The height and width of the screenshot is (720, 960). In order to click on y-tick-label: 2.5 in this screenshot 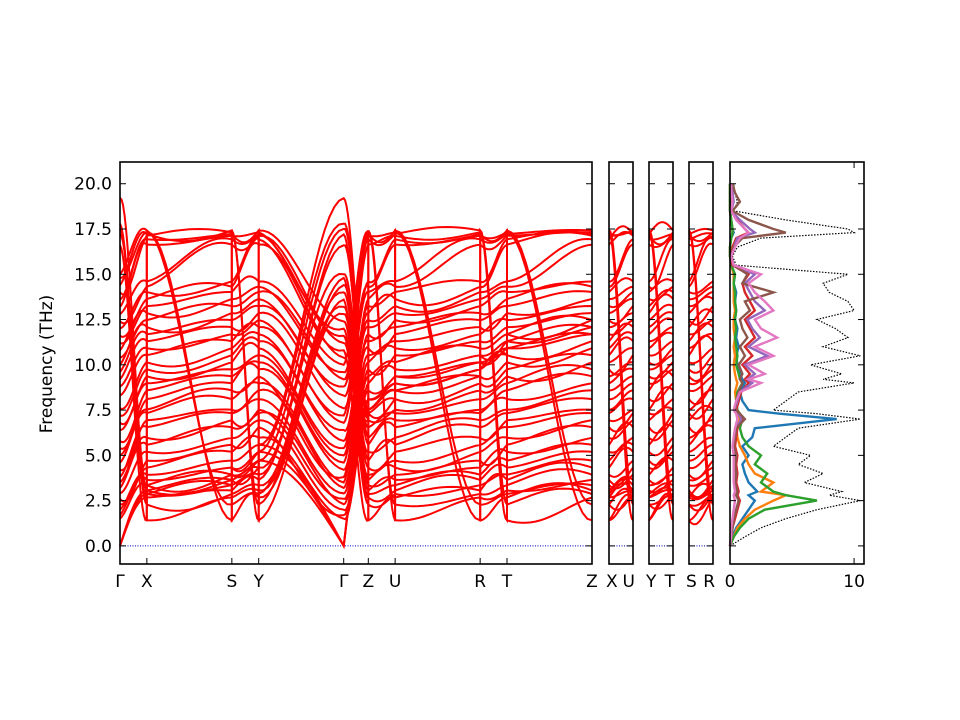, I will do `click(98, 502)`.